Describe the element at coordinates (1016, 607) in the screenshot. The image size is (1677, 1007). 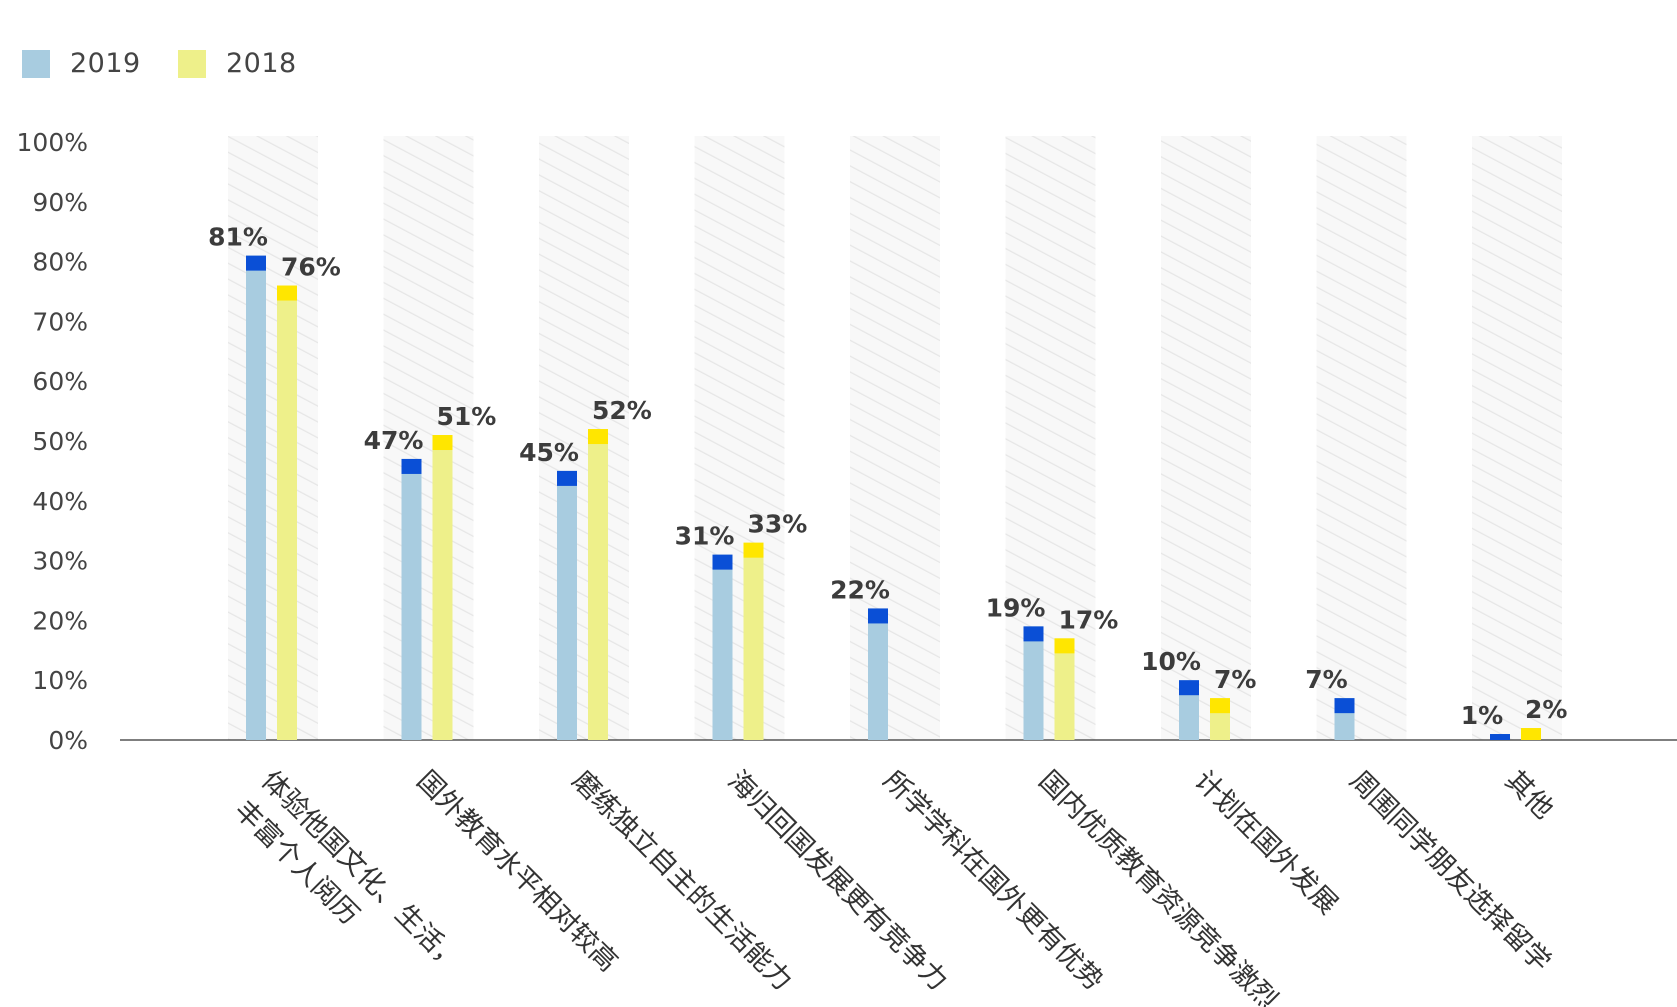
I see `value-label-2019: 19%` at that location.